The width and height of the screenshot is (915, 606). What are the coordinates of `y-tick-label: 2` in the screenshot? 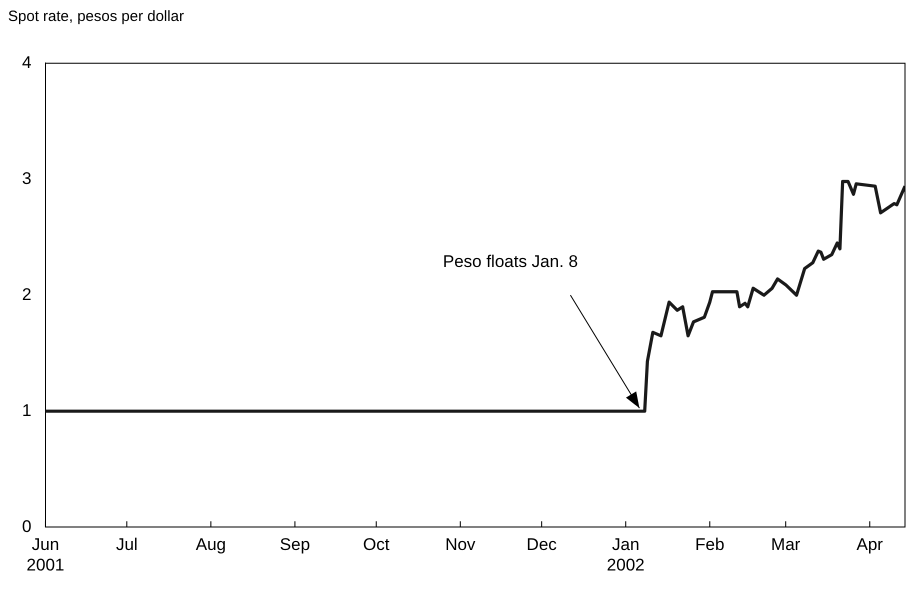 It's located at (27, 294).